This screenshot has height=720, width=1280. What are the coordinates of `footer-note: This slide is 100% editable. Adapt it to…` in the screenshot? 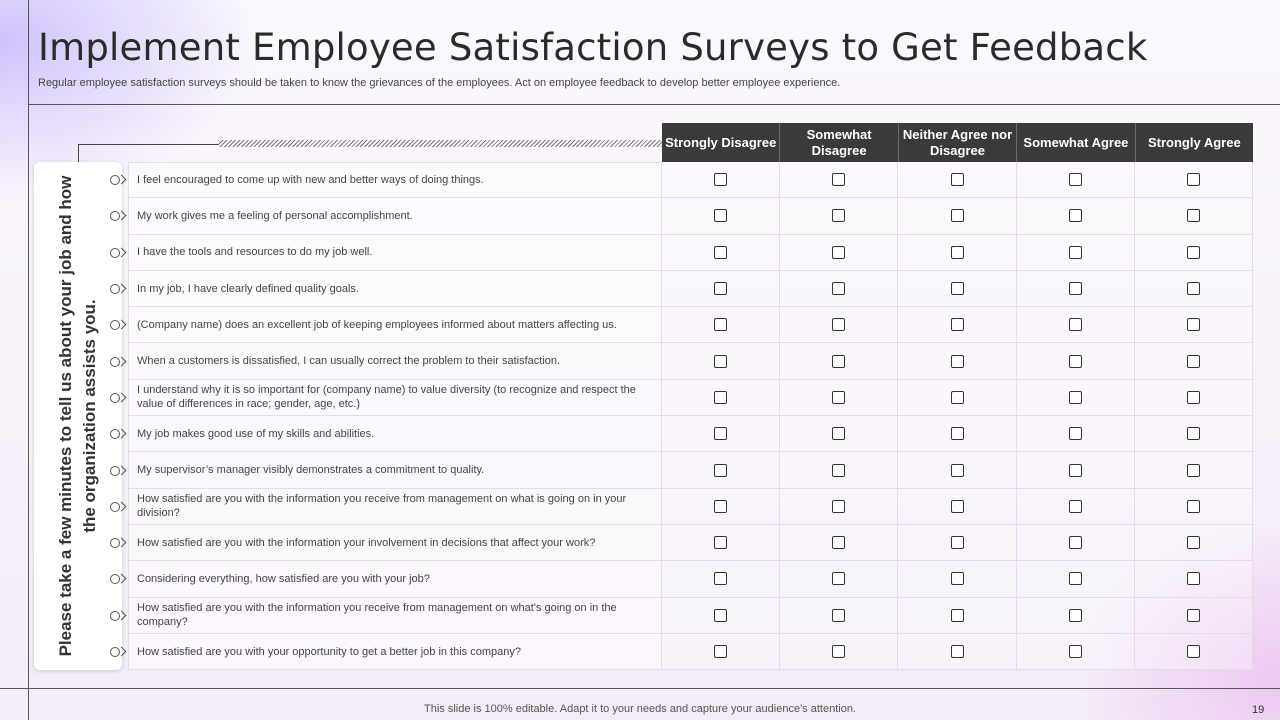 It's located at (640, 709).